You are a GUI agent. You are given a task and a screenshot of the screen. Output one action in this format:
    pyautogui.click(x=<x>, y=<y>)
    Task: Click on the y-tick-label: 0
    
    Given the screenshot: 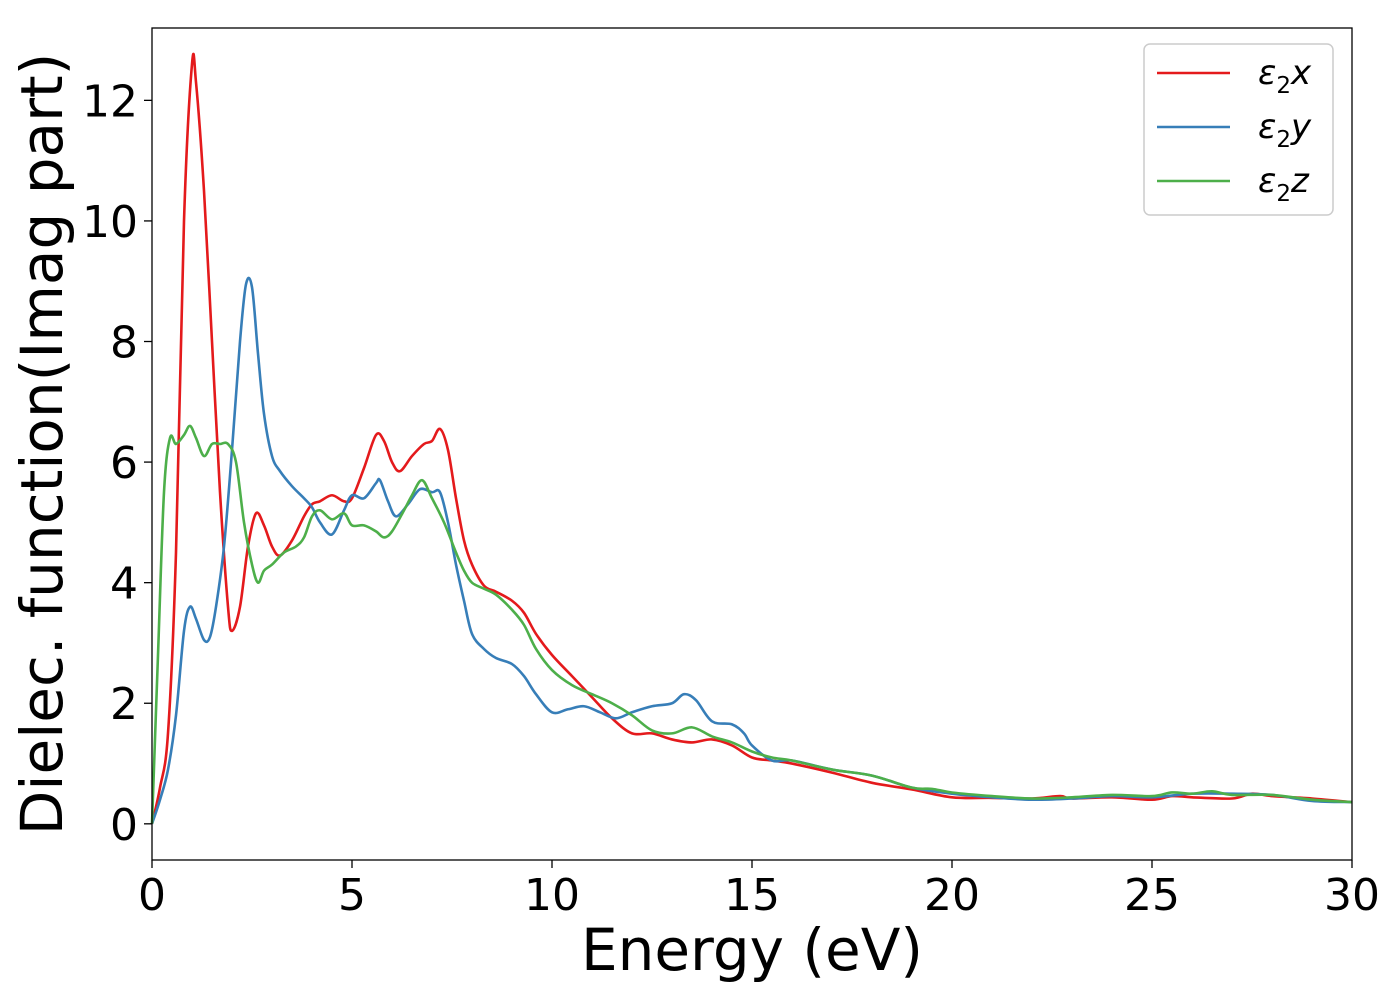 What is the action you would take?
    pyautogui.click(x=124, y=825)
    